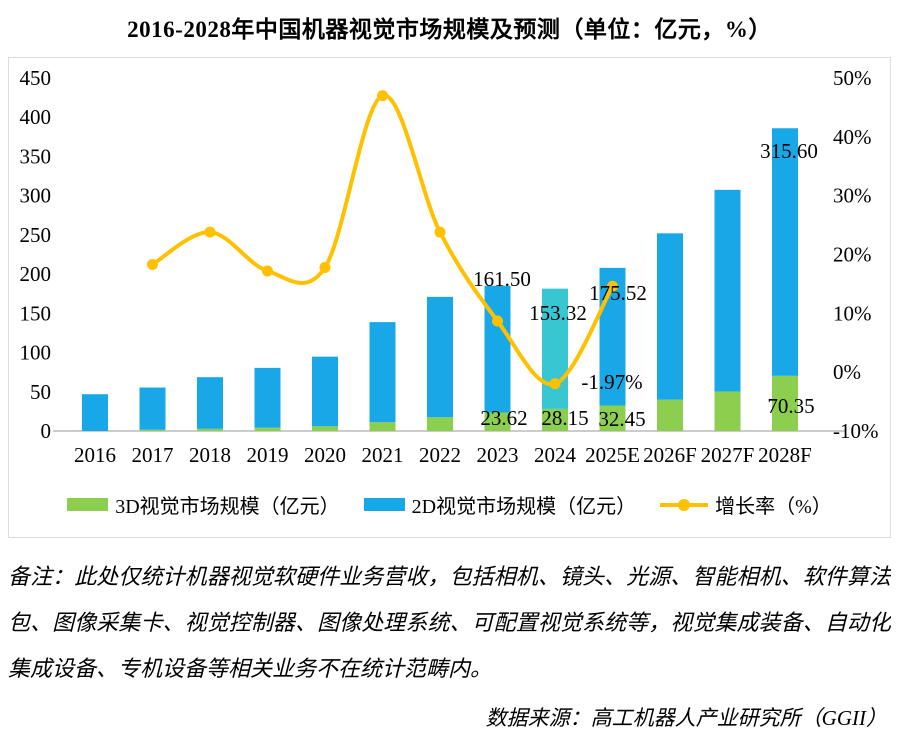  Describe the element at coordinates (727, 290) in the screenshot. I see `bar-2d-2027F` at that location.